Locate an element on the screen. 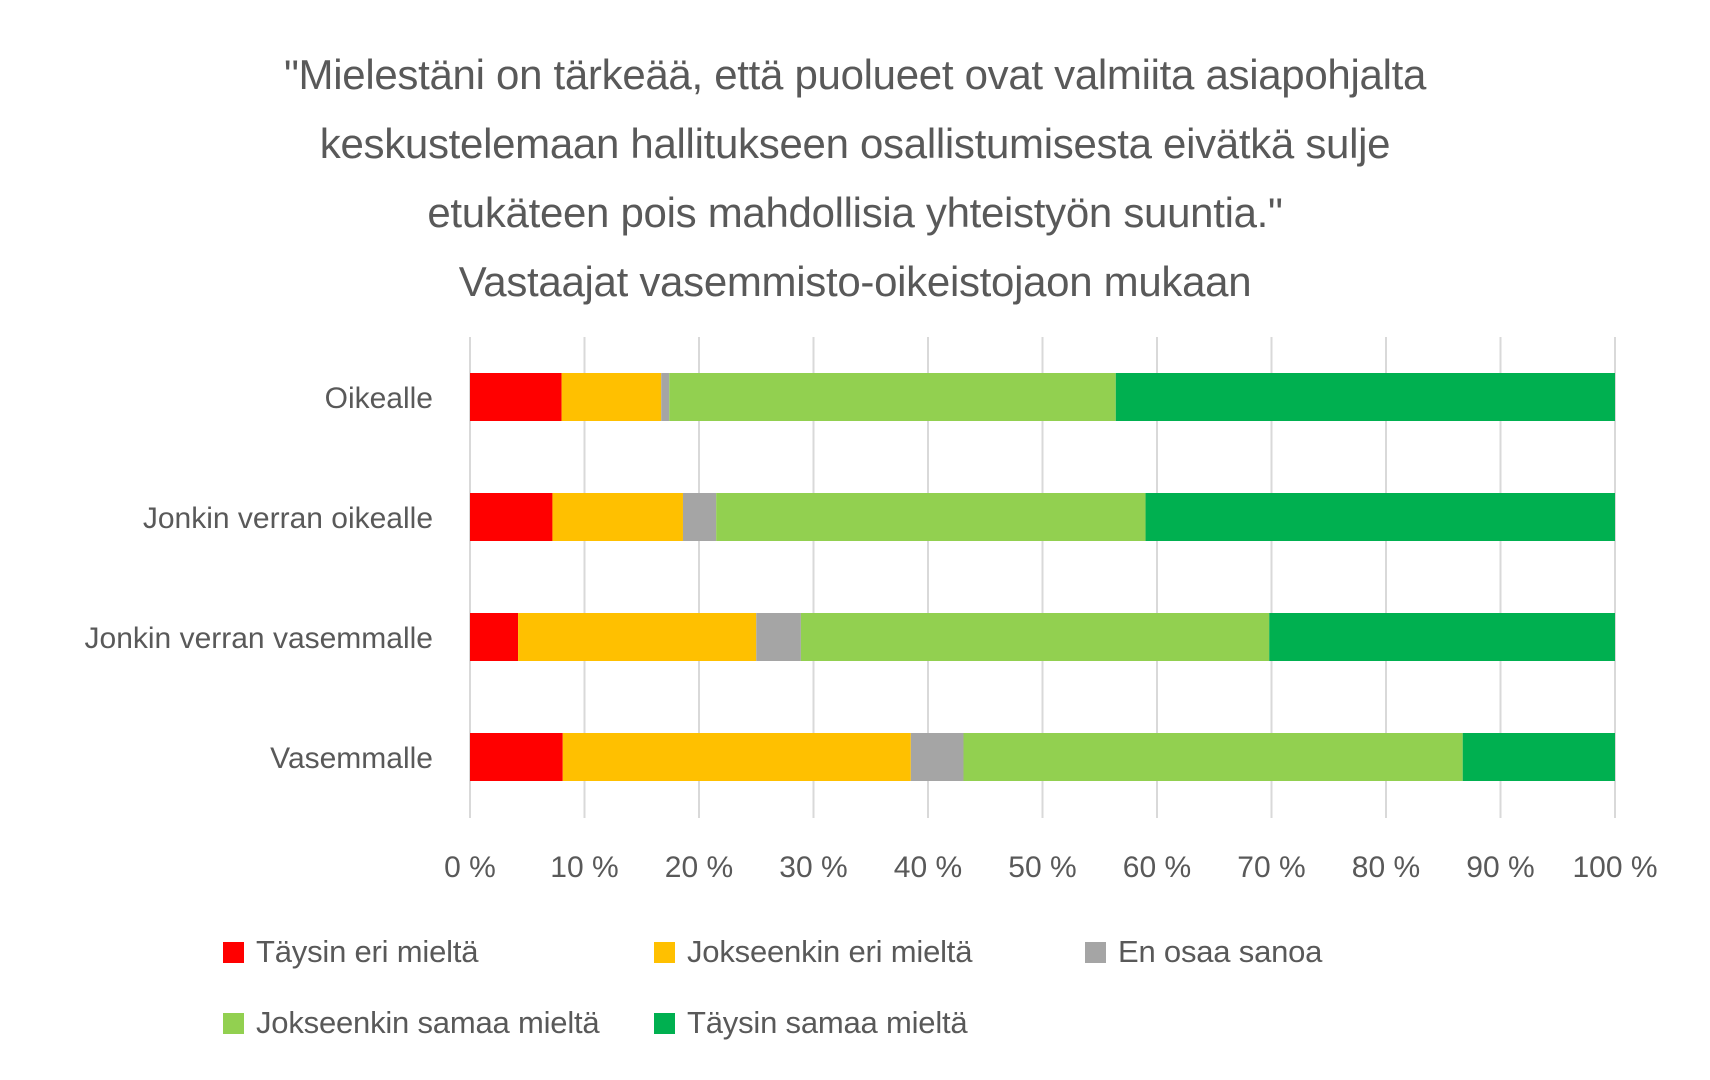 Image resolution: width=1710 pixels, height=1080 pixels. category-label: Oikealle is located at coordinates (379, 398).